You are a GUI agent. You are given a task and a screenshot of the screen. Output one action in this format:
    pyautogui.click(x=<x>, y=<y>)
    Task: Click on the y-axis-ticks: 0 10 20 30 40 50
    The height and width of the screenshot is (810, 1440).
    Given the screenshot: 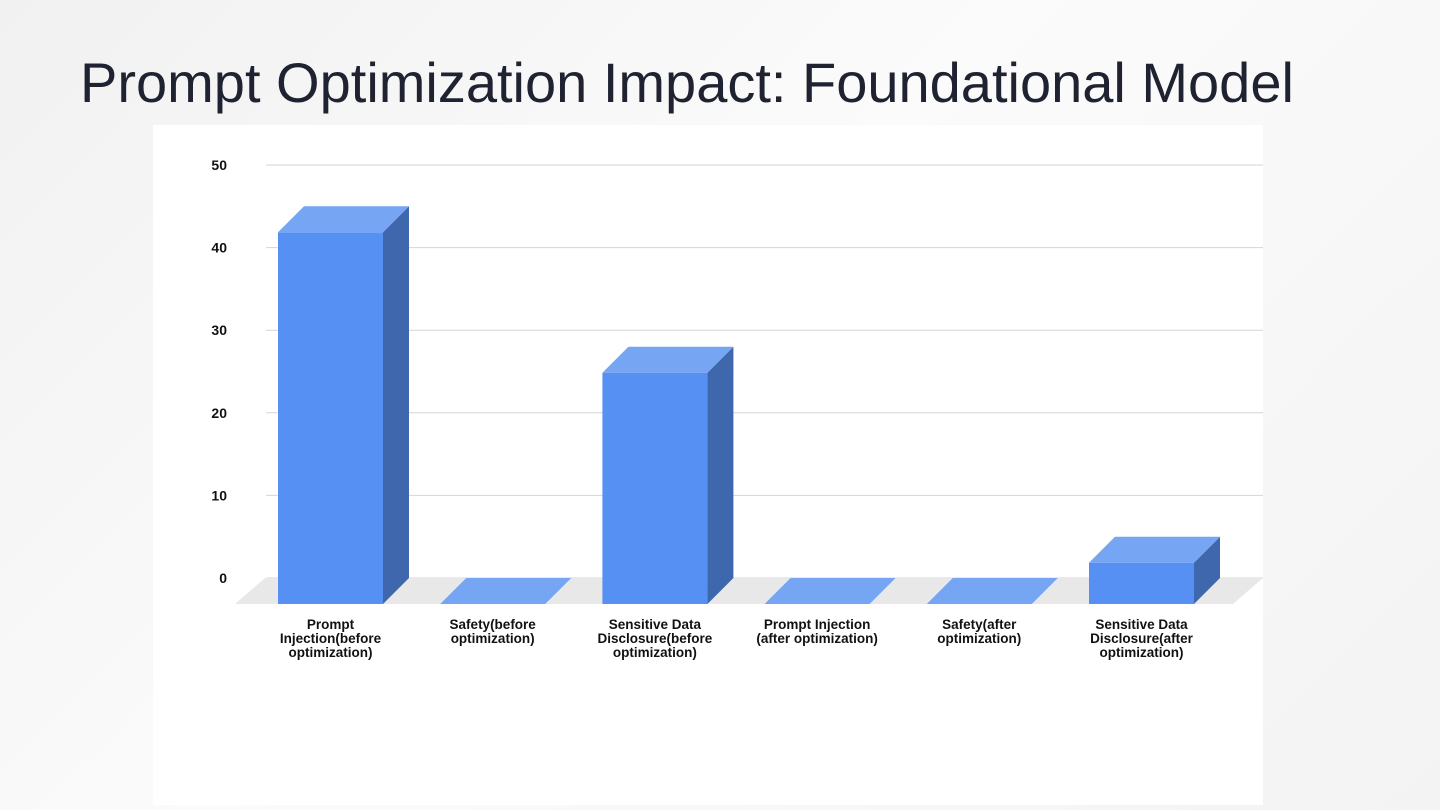 What is the action you would take?
    pyautogui.click(x=219, y=371)
    